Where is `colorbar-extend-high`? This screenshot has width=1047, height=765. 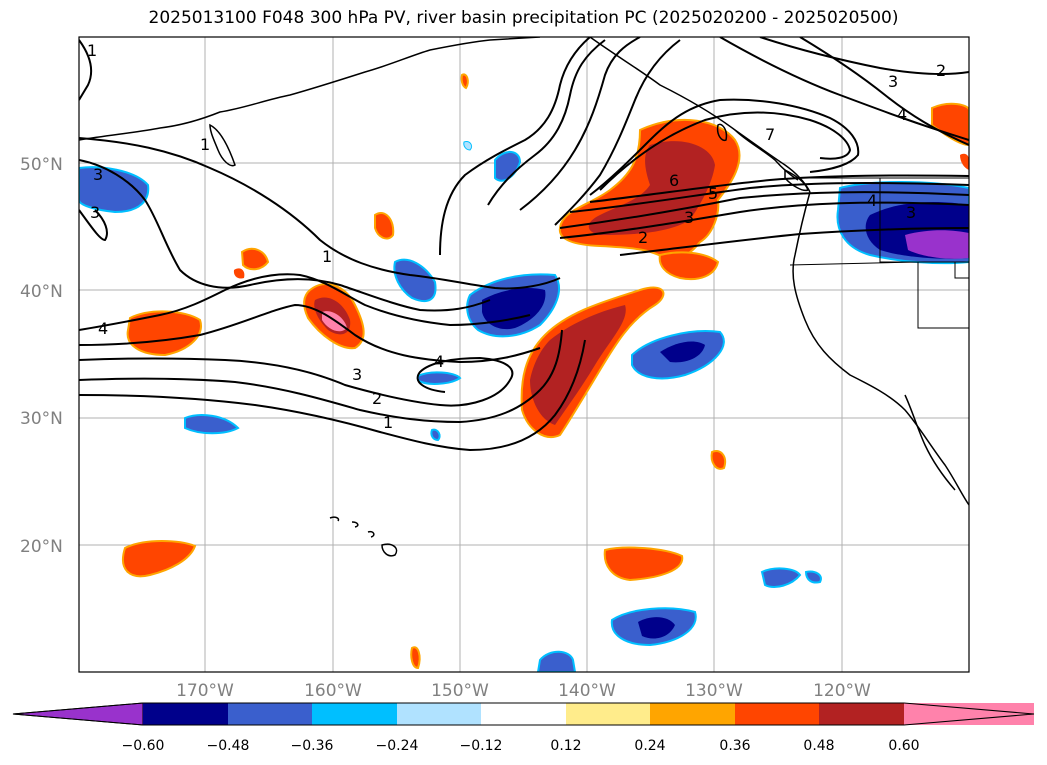 colorbar-extend-high is located at coordinates (969, 714).